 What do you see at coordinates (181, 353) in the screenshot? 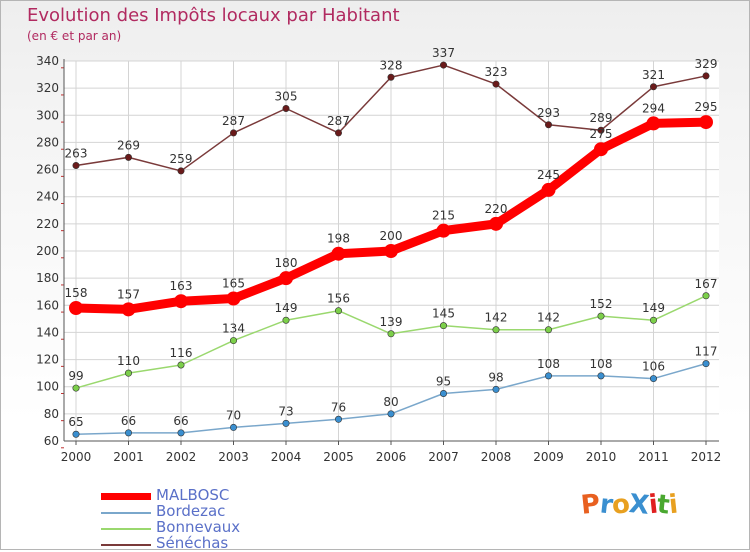
I see `data-label: 116` at bounding box center [181, 353].